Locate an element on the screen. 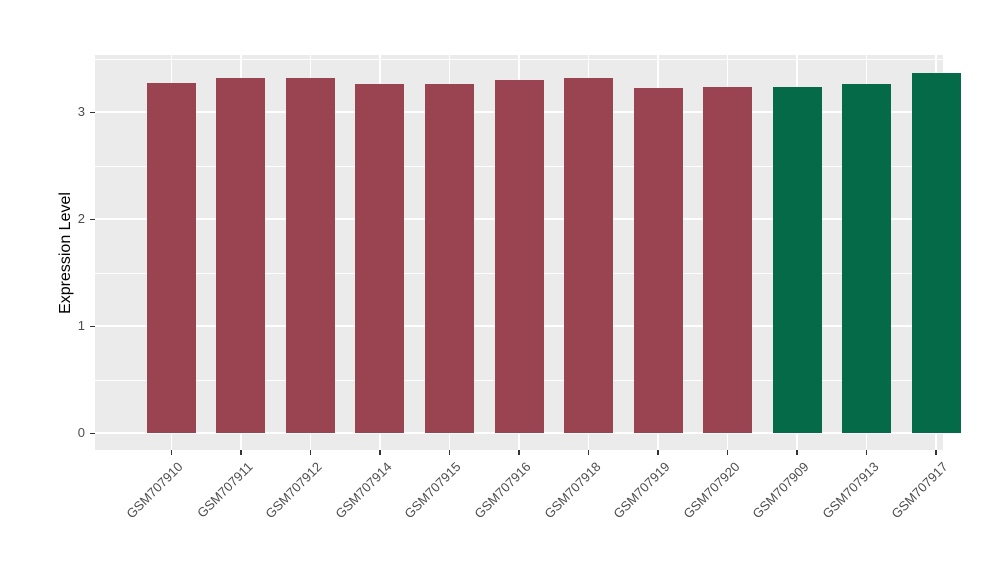 The image size is (1000, 580). x-tick-label: GSM707910 is located at coordinates (155, 490).